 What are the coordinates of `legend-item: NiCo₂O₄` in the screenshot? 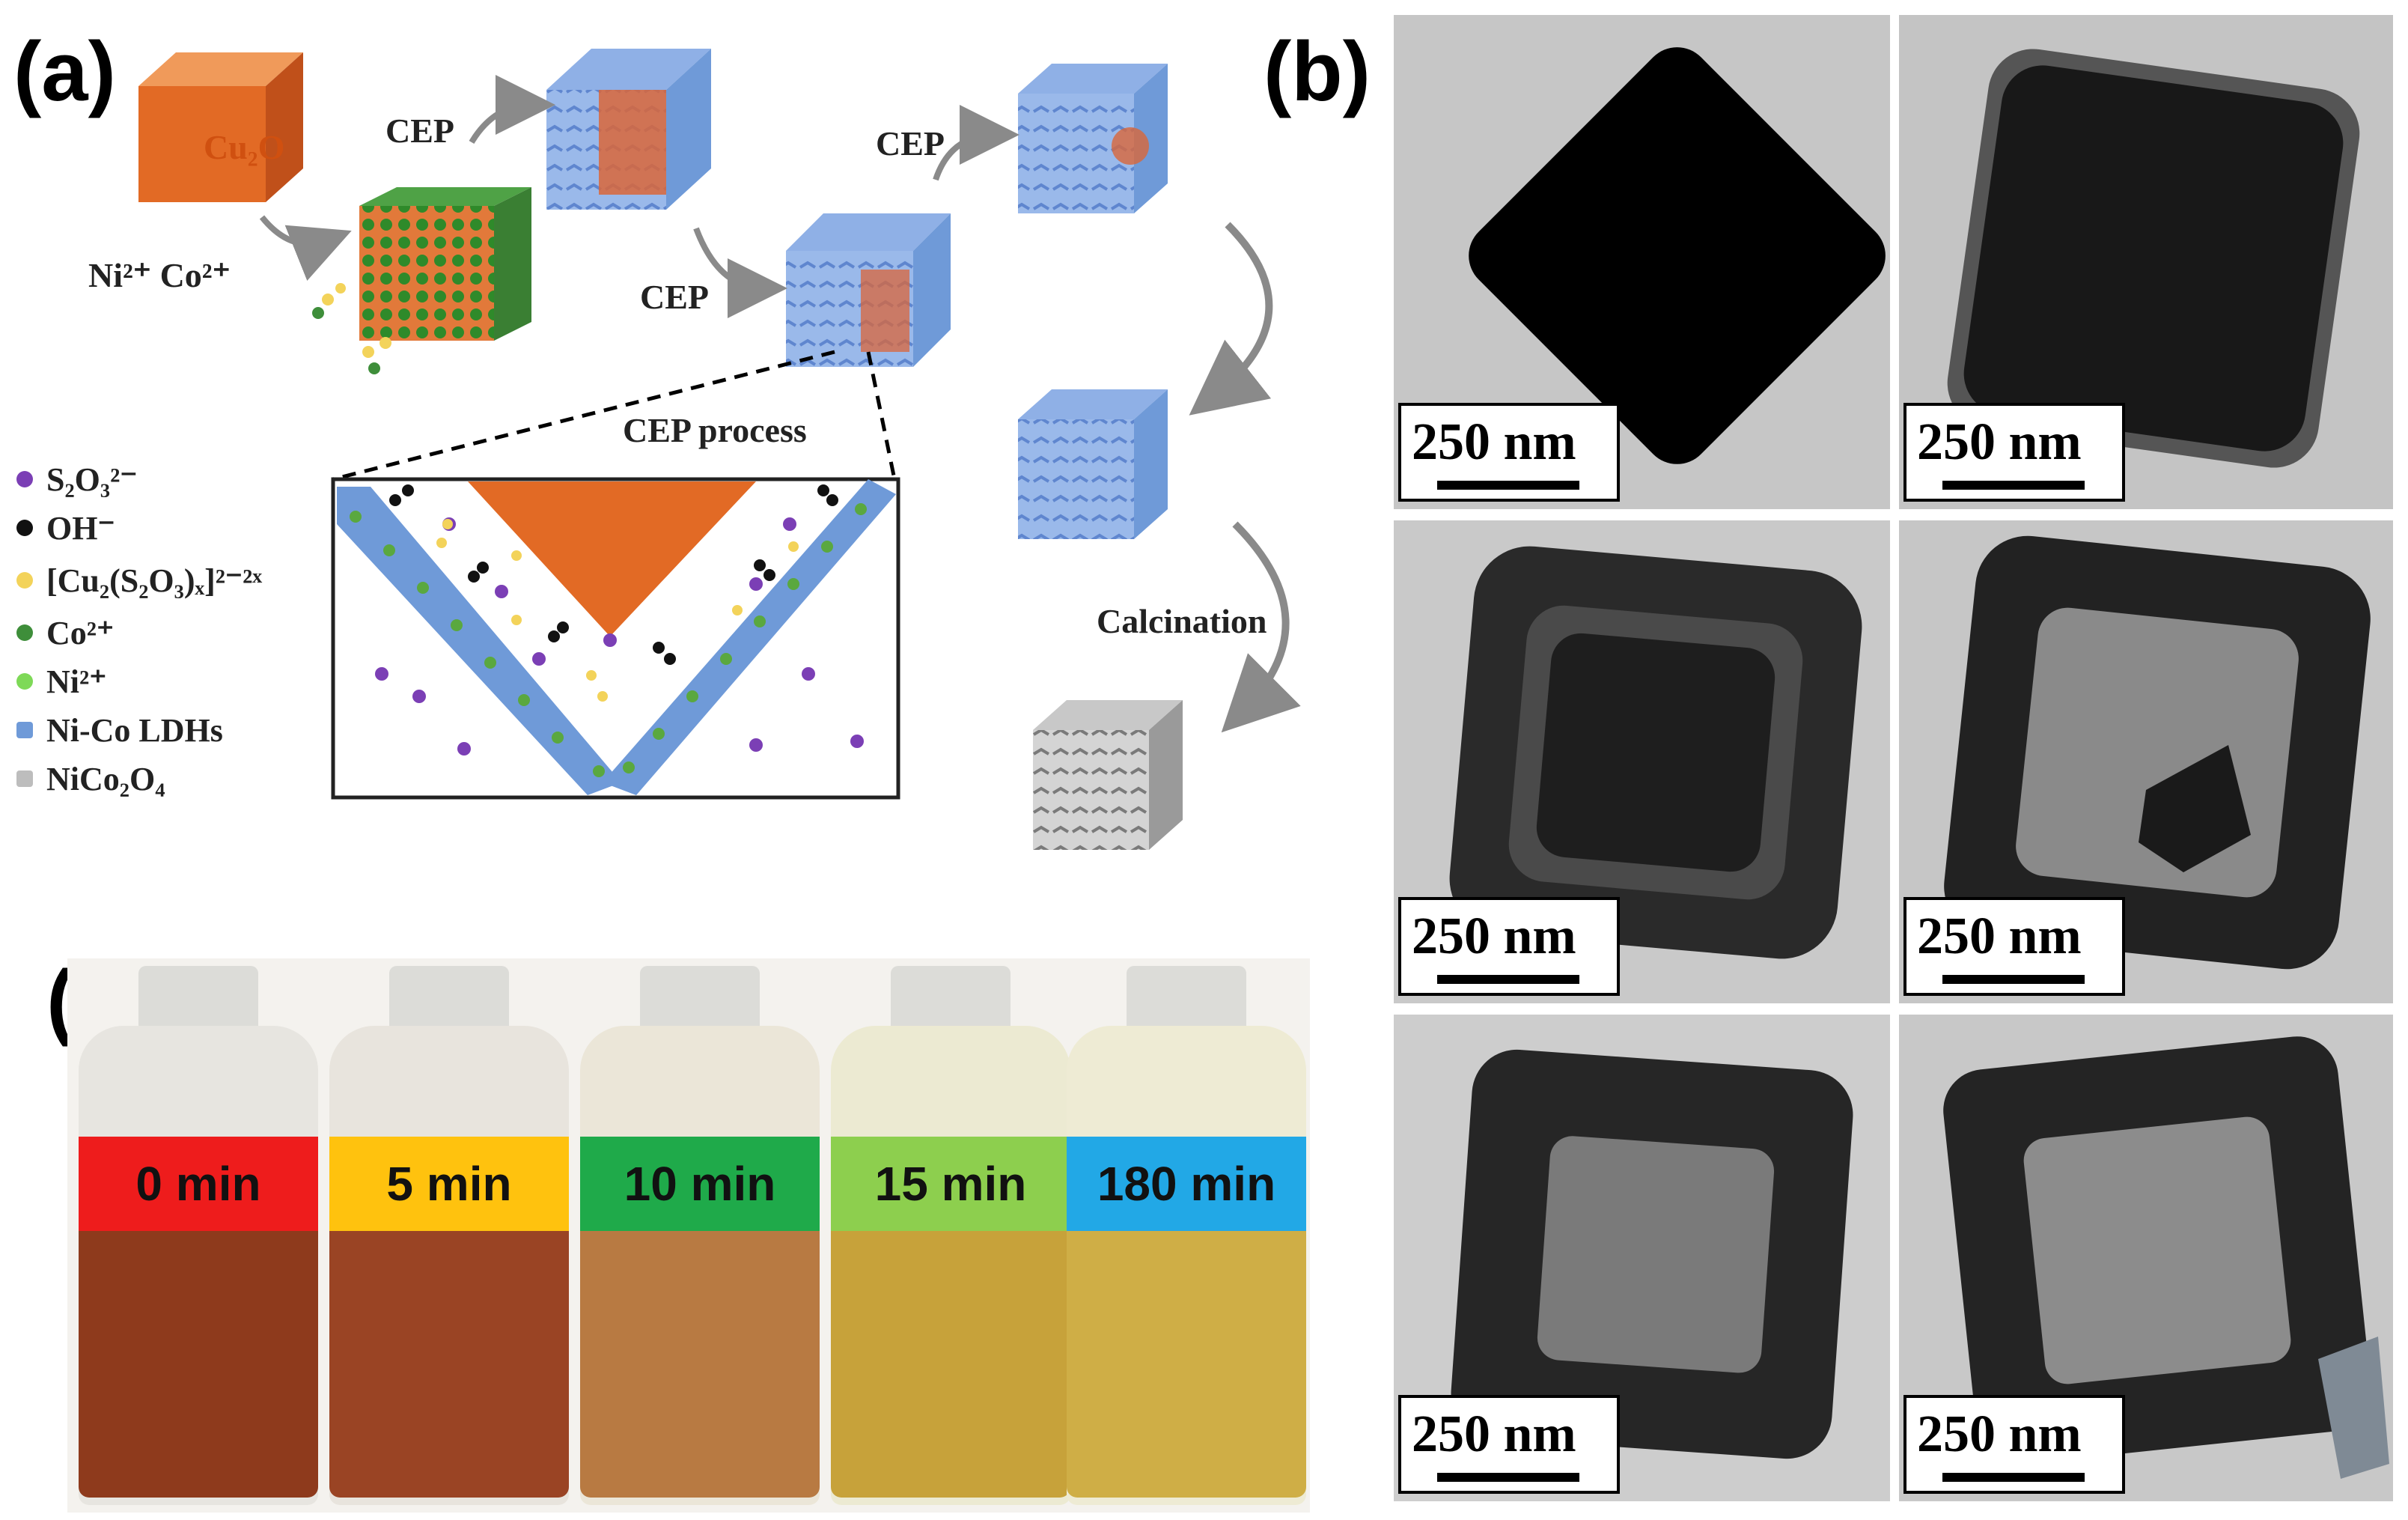 It's located at (90, 778).